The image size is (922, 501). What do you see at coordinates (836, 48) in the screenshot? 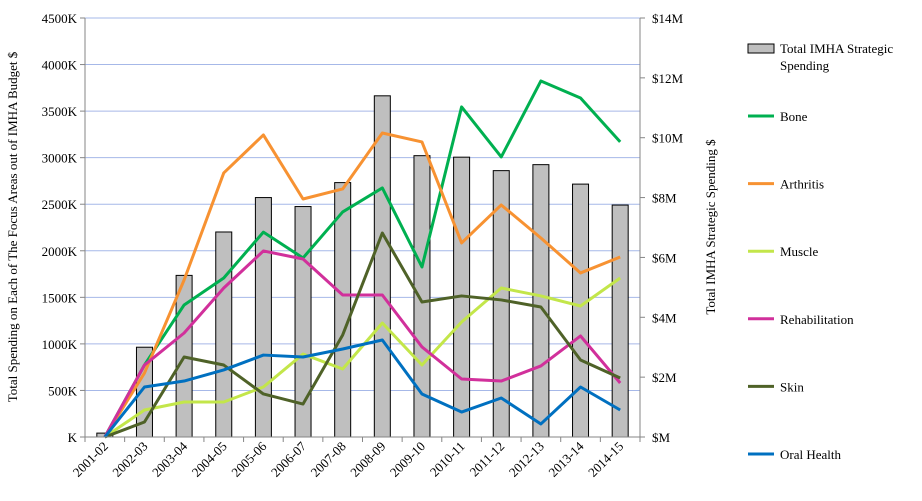
I see `legend-label-bars-line1: Total IMHA Strategic` at bounding box center [836, 48].